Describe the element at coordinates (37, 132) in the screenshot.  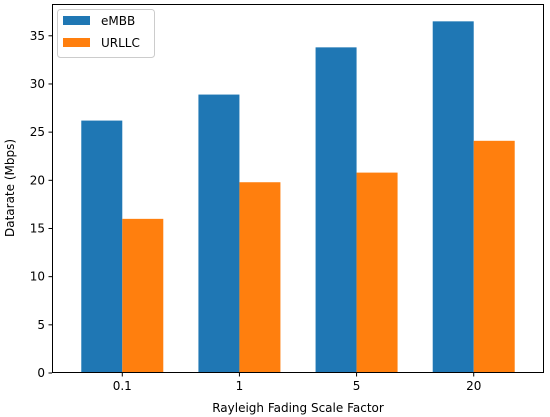
I see `y-tick-label: 25` at that location.